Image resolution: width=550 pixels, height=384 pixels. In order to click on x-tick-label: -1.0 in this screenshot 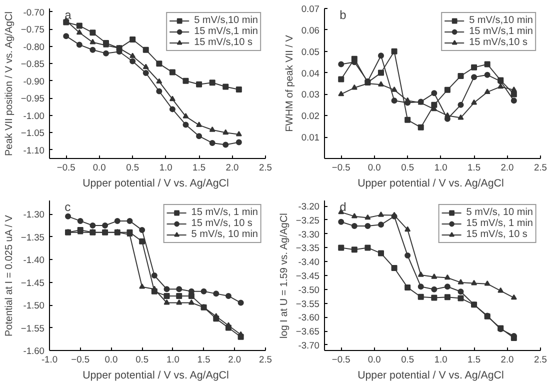, I will do `click(49, 359)`.